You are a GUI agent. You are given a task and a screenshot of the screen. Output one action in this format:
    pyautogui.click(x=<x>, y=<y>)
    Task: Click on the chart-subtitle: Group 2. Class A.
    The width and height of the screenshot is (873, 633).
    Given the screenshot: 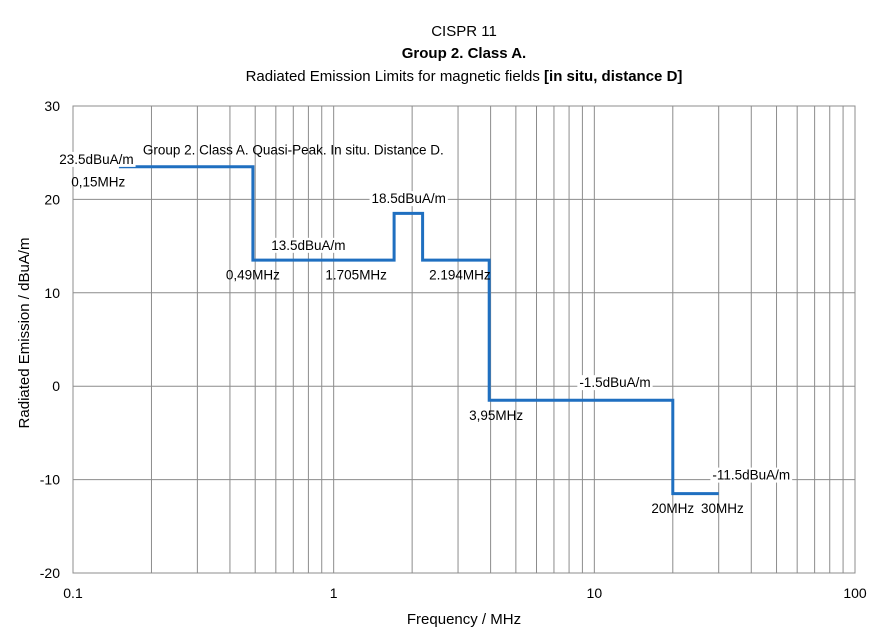 What is the action you would take?
    pyautogui.click(x=464, y=53)
    